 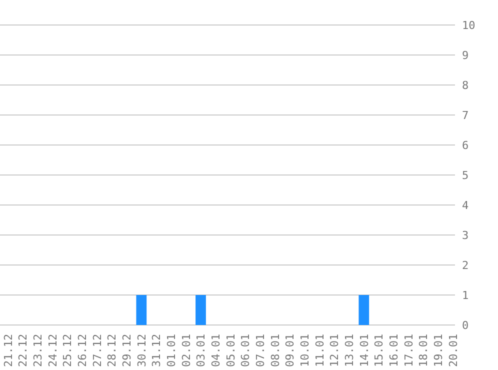 I want to click on x-tick-label: 07.01, so click(x=261, y=350).